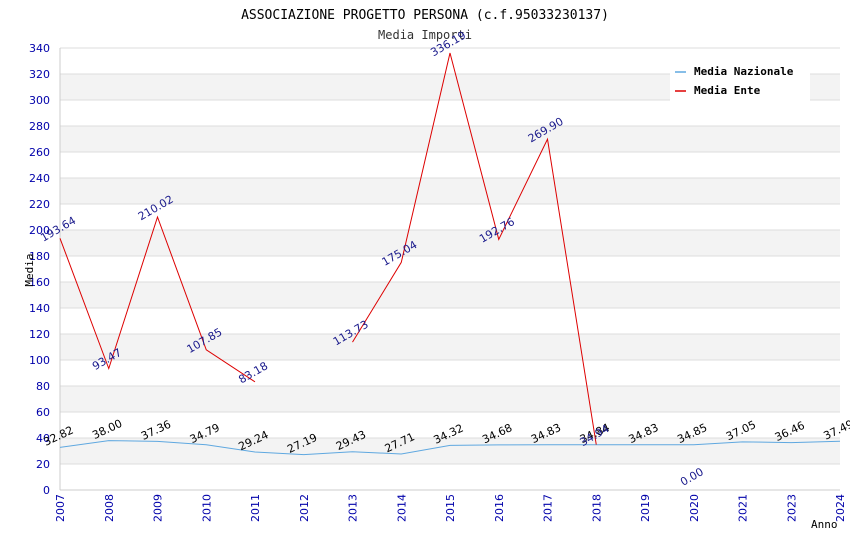 Image resolution: width=850 pixels, height=550 pixels. Describe the element at coordinates (840, 508) in the screenshot. I see `x-tick-label: 2024` at that location.